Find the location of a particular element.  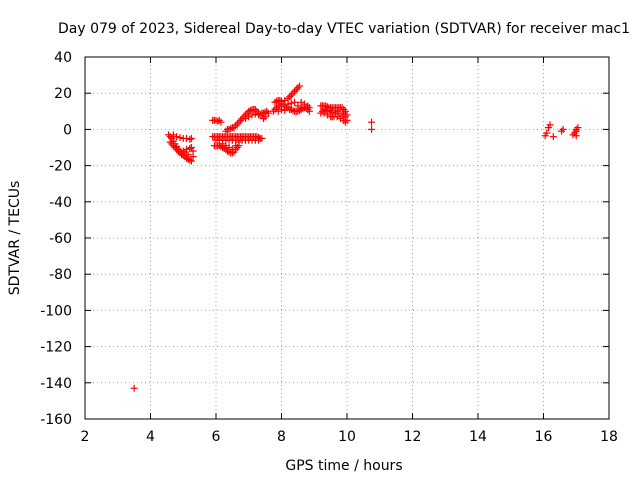

x-tick-label: 14 is located at coordinates (478, 437).